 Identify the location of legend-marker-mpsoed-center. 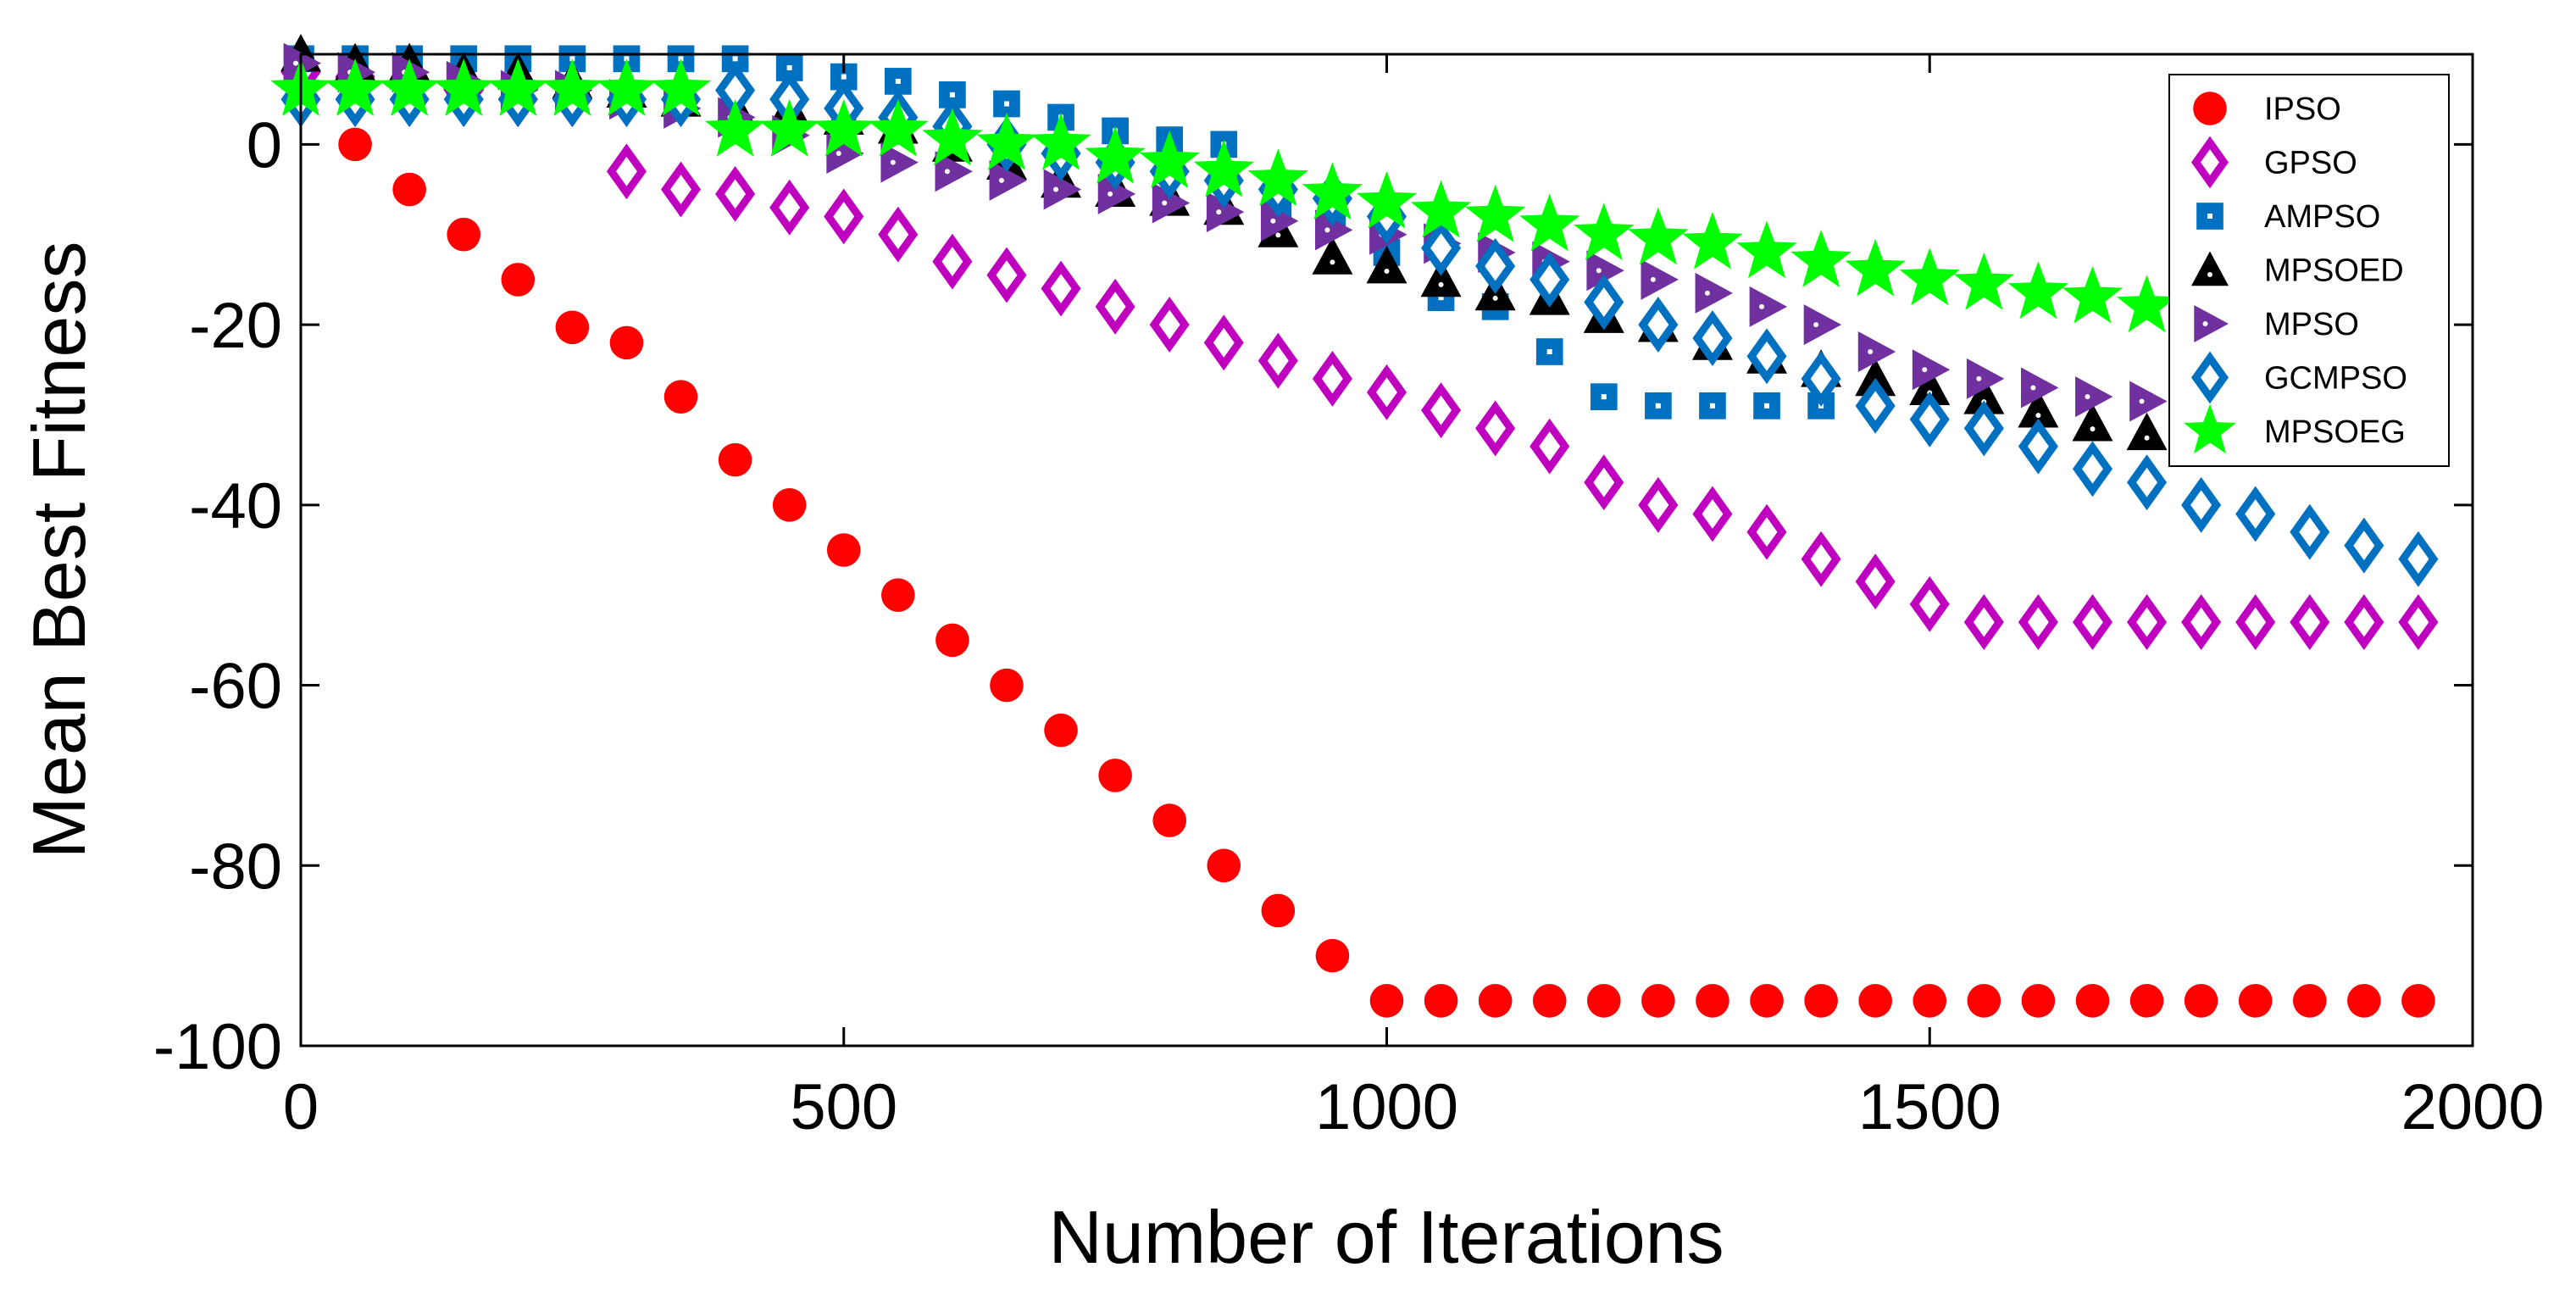
(2209, 274).